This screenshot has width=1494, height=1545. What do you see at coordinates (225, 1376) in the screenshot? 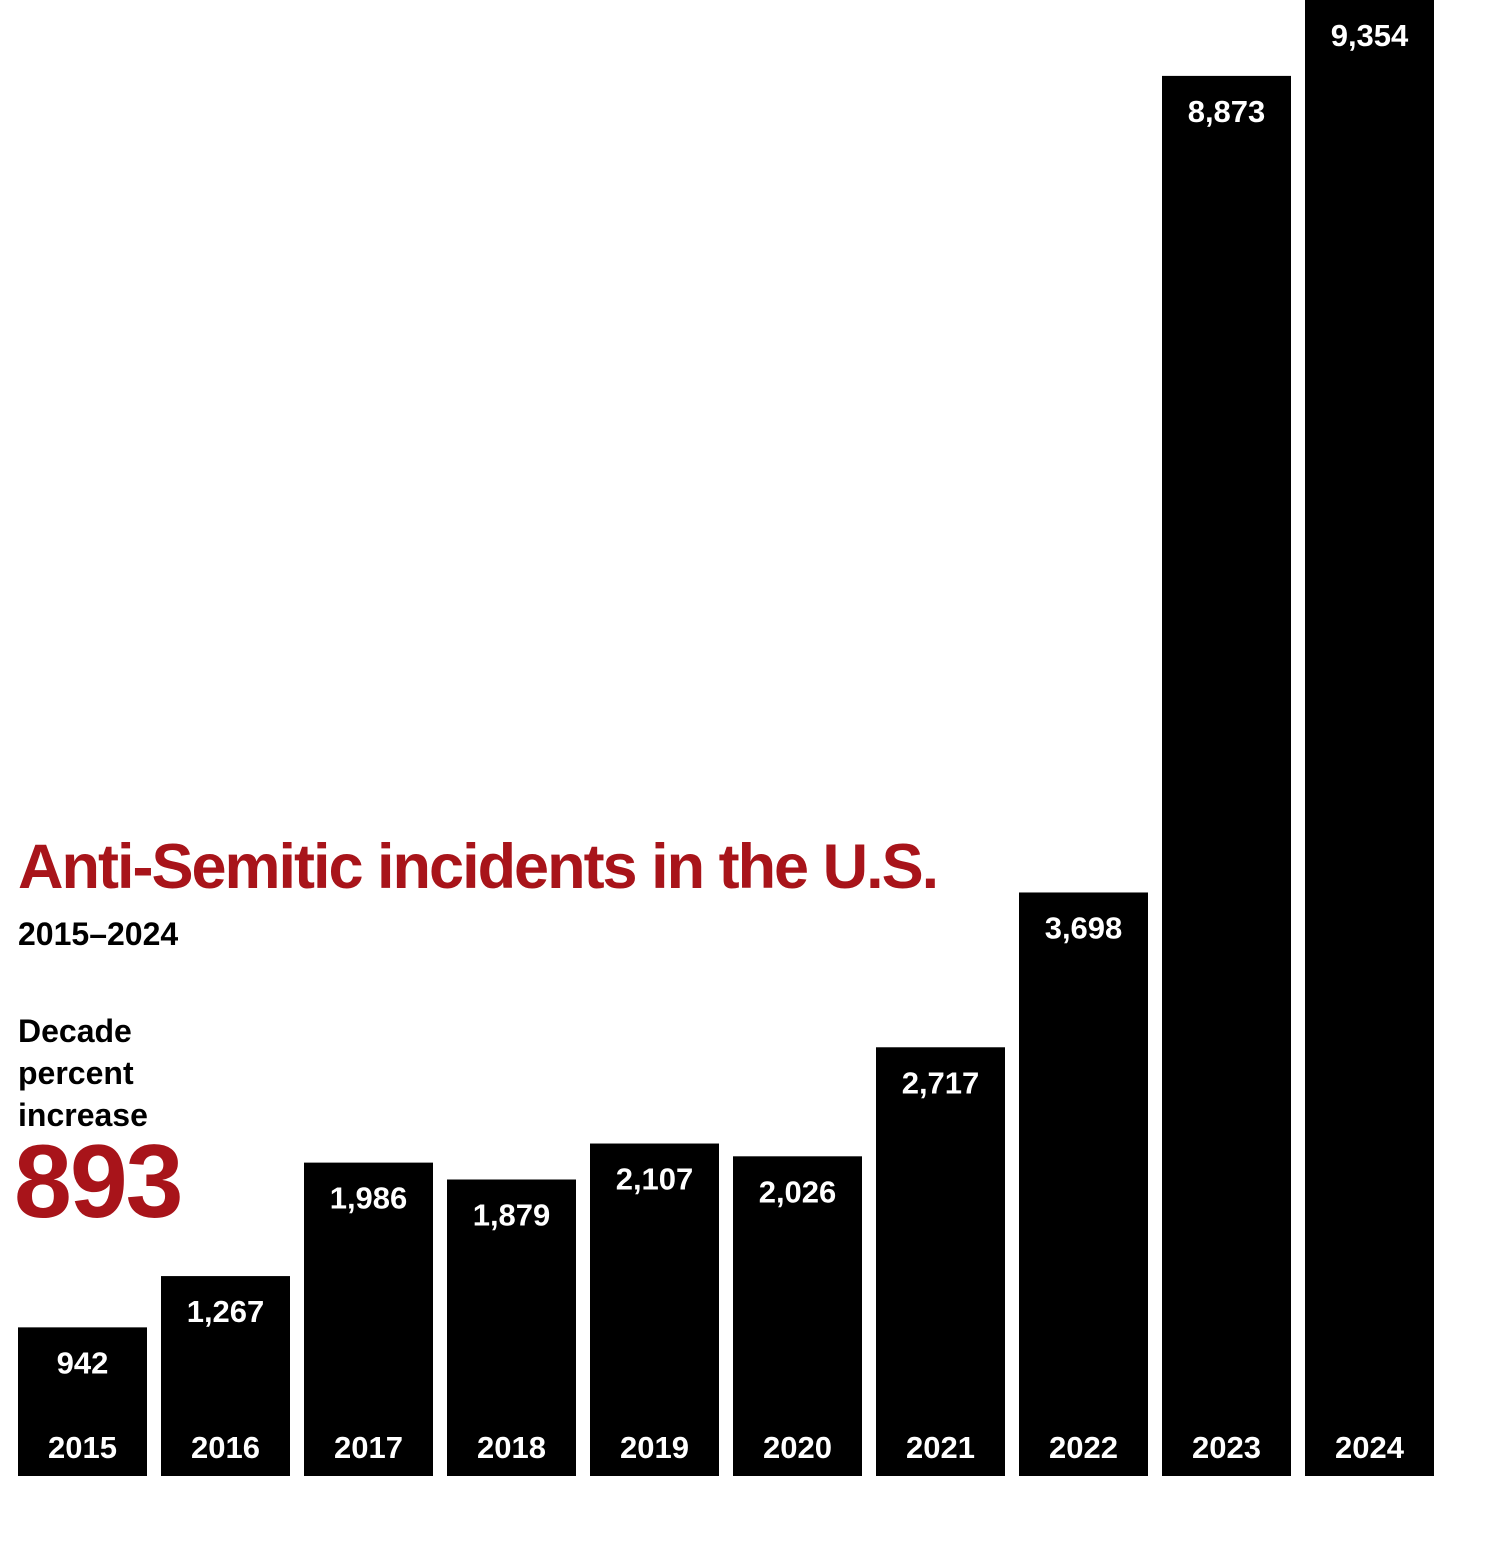
I see `bar-2016` at bounding box center [225, 1376].